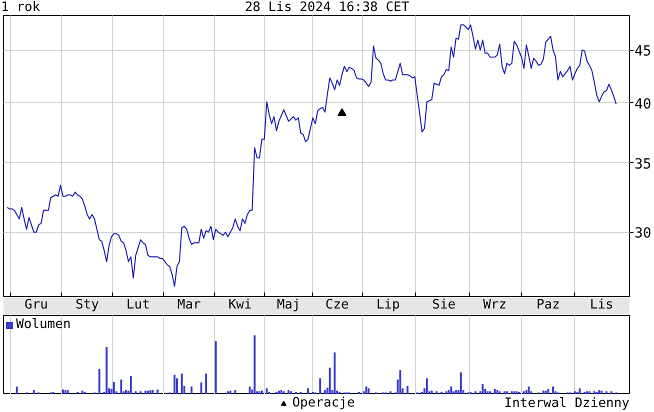 The width and height of the screenshot is (654, 412). Describe the element at coordinates (643, 164) in the screenshot. I see `y-tick-label: 35` at that location.